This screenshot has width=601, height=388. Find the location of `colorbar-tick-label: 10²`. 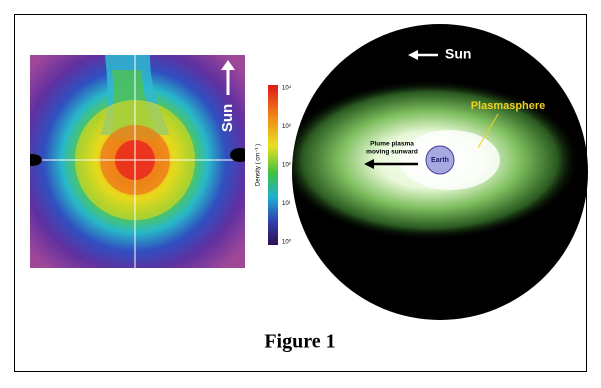

colorbar-tick-label: 10² is located at coordinates (286, 166).